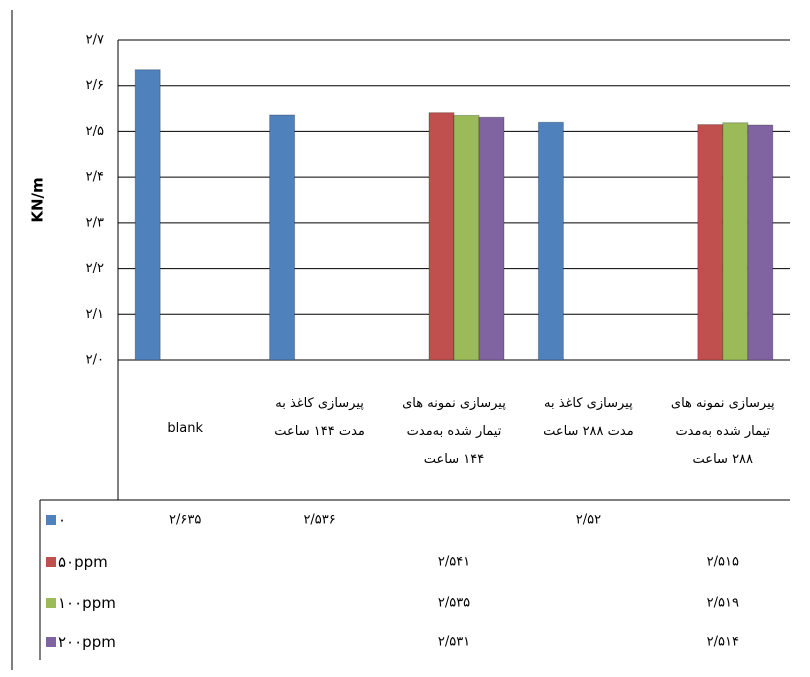 The width and height of the screenshot is (810, 677). Describe the element at coordinates (62, 520) in the screenshot. I see `legend-label: ۰` at that location.